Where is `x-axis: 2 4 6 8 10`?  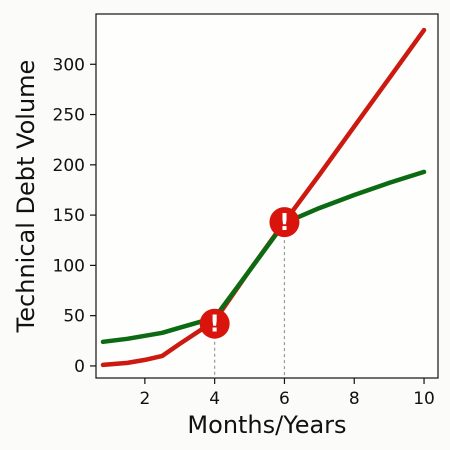
x-axis: 2 4 6 8 10 is located at coordinates (287, 393).